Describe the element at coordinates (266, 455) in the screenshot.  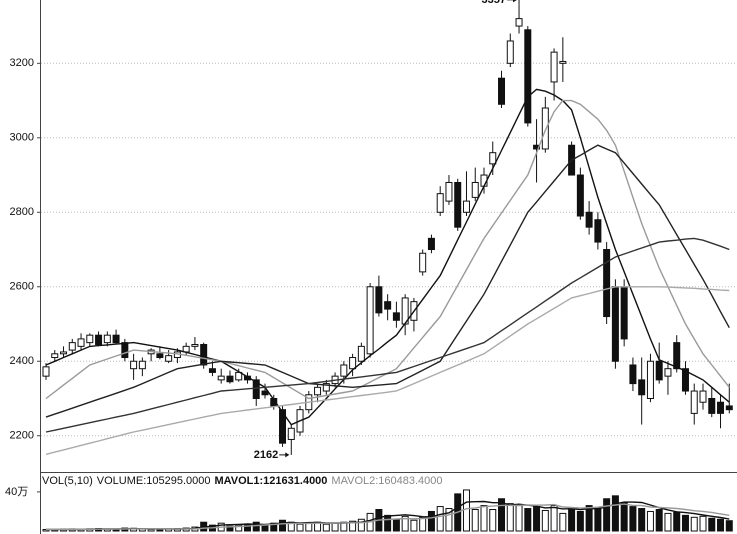
I see `annotation-label: 2162` at that location.